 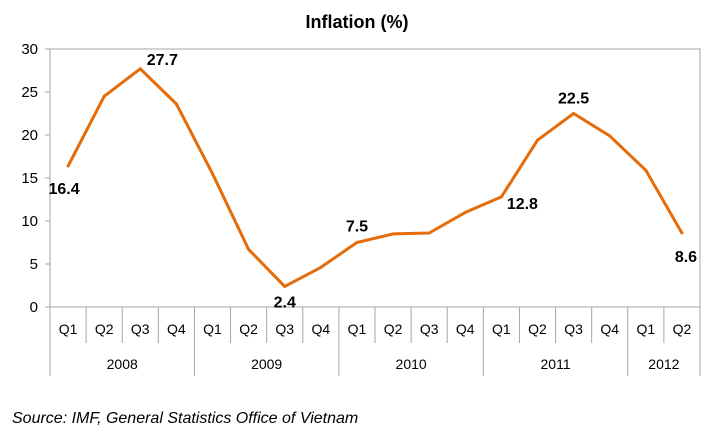 What do you see at coordinates (162, 60) in the screenshot?
I see `data-label: 27.7` at bounding box center [162, 60].